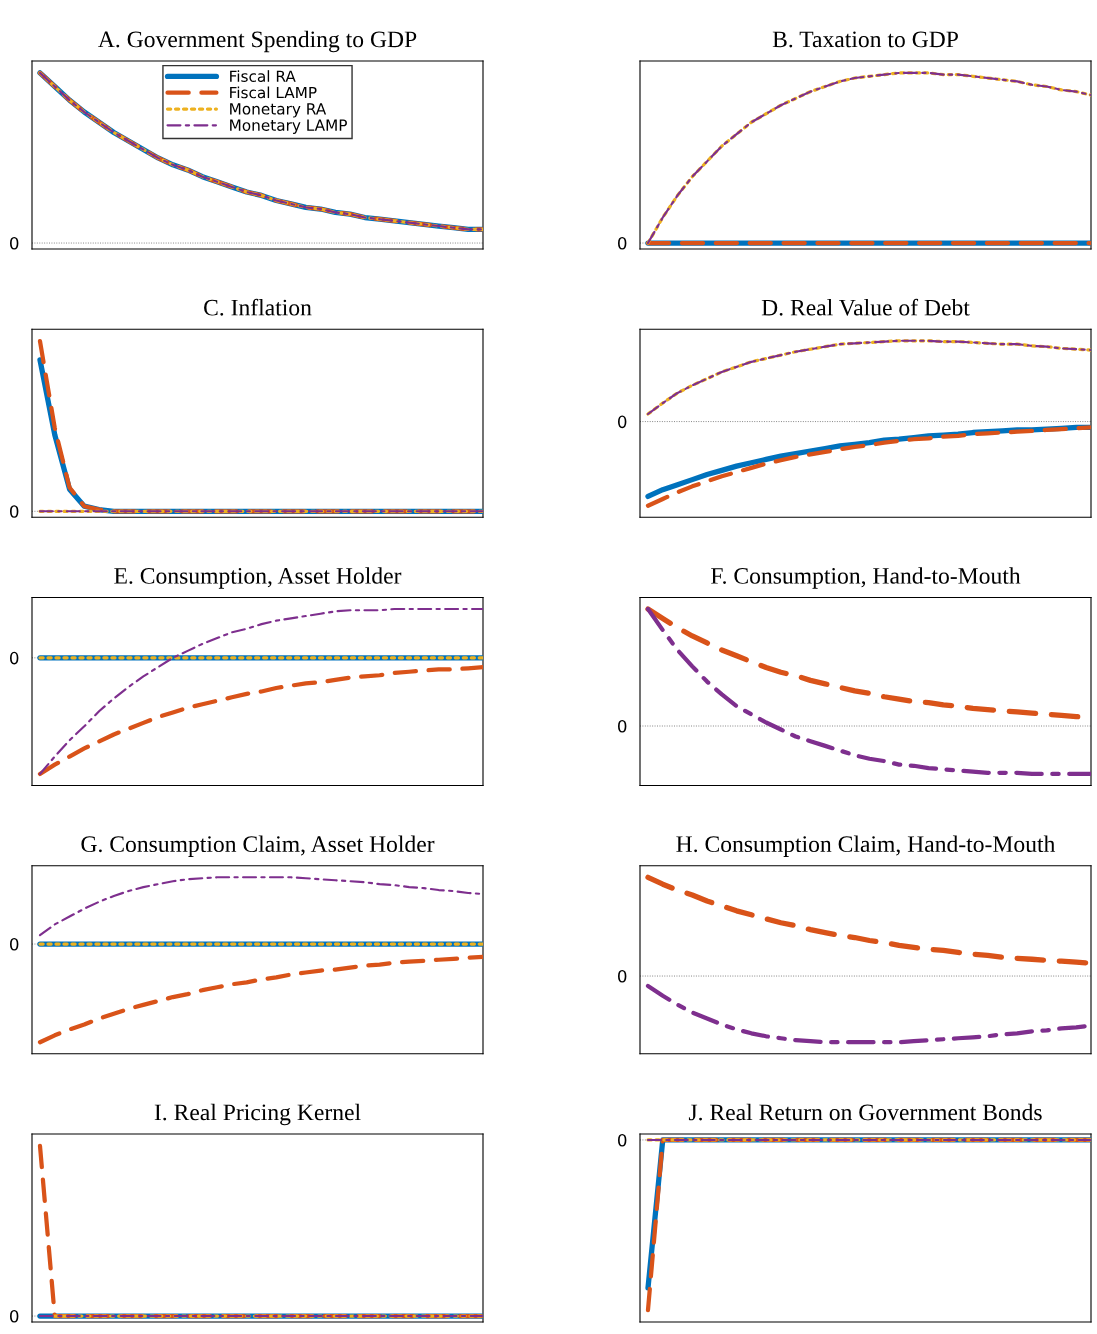 Image resolution: width=1097 pixels, height=1334 pixels. What do you see at coordinates (866, 578) in the screenshot?
I see `chart-title: F. Consumption, Hand-to-Mouth` at bounding box center [866, 578].